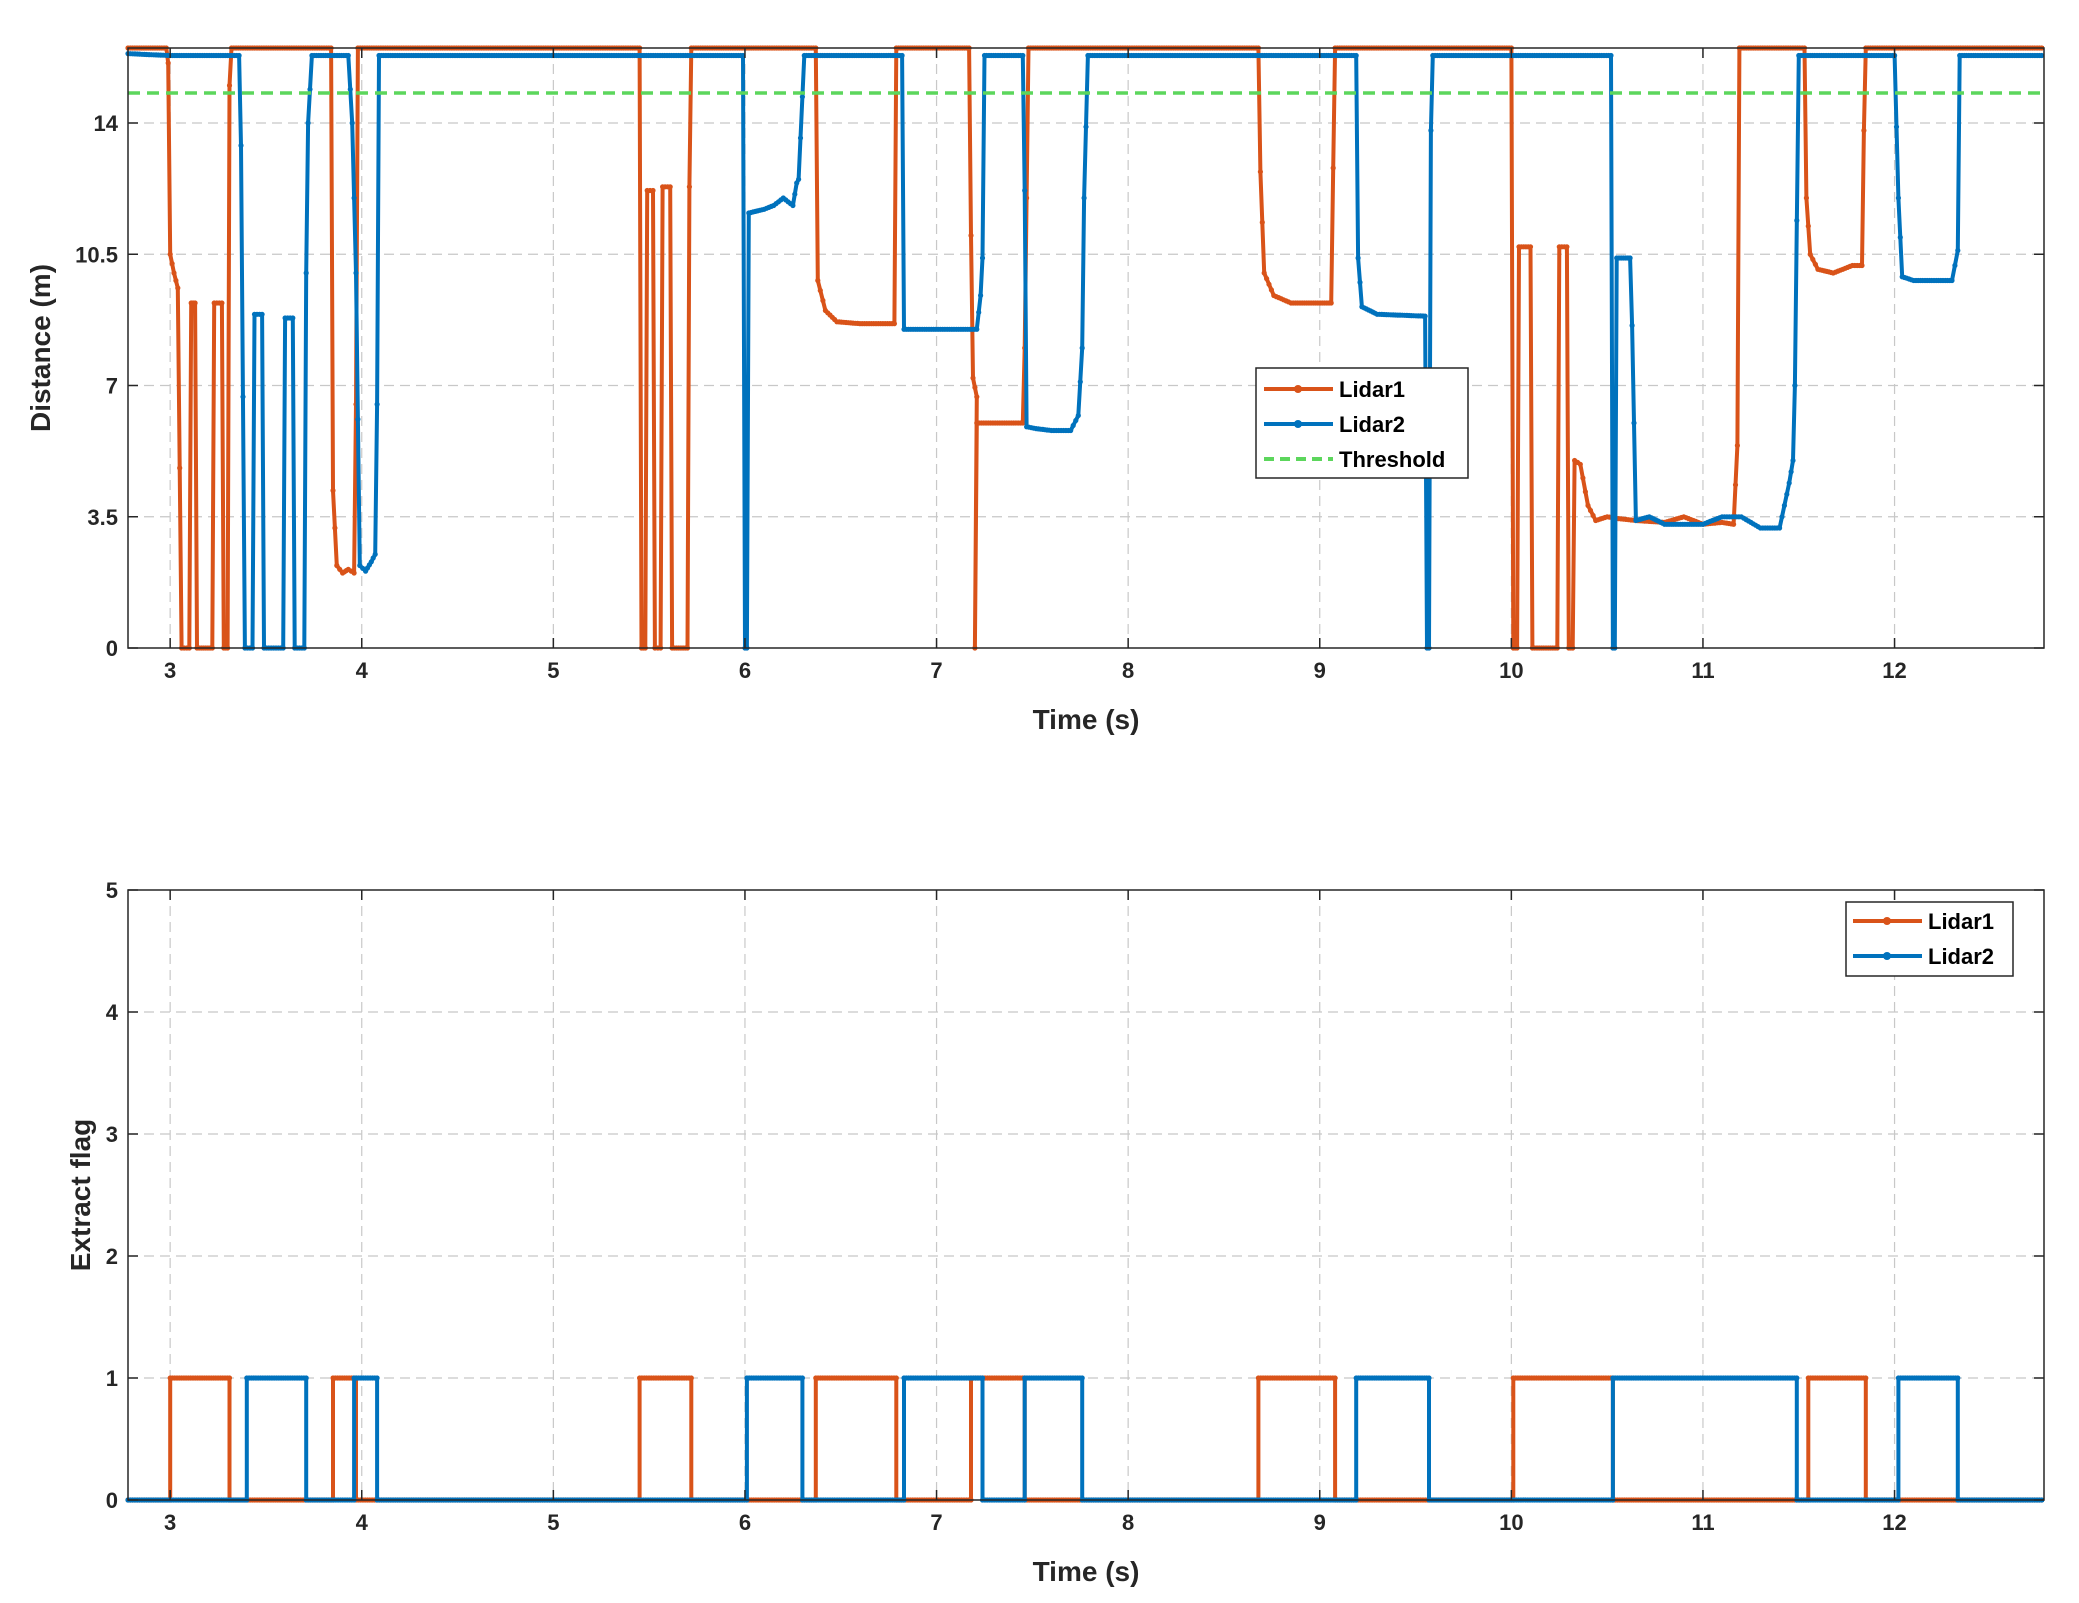  I want to click on extract-flag-y-tick-label: 0, so click(112, 1500).